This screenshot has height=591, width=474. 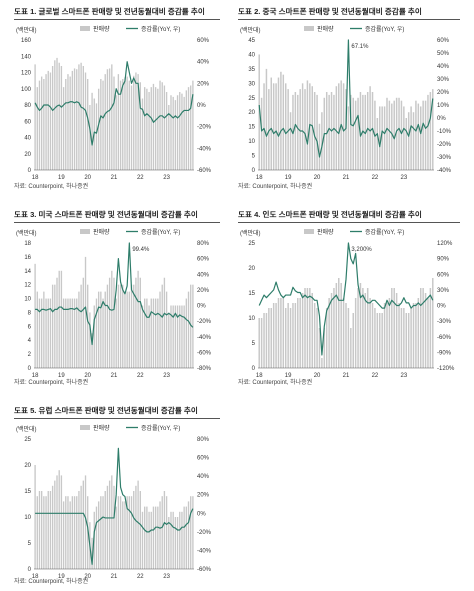 What do you see at coordinates (26, 30) in the screenshot?
I see `unit-label: (백만대)` at bounding box center [26, 30].